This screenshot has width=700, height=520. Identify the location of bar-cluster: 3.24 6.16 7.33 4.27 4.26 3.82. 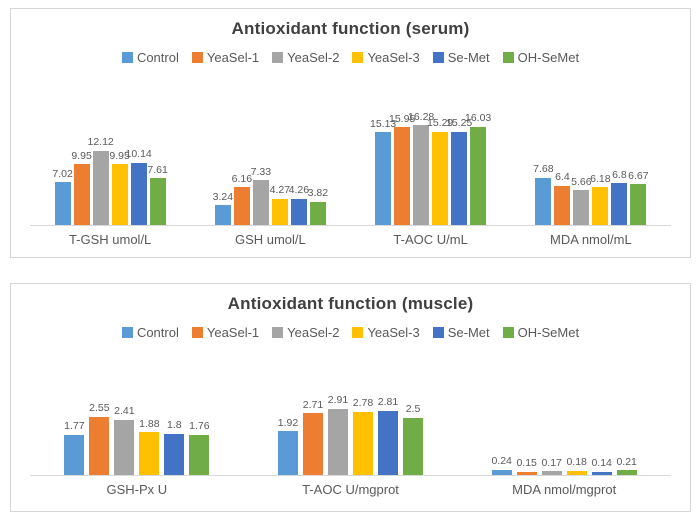
(270, 195).